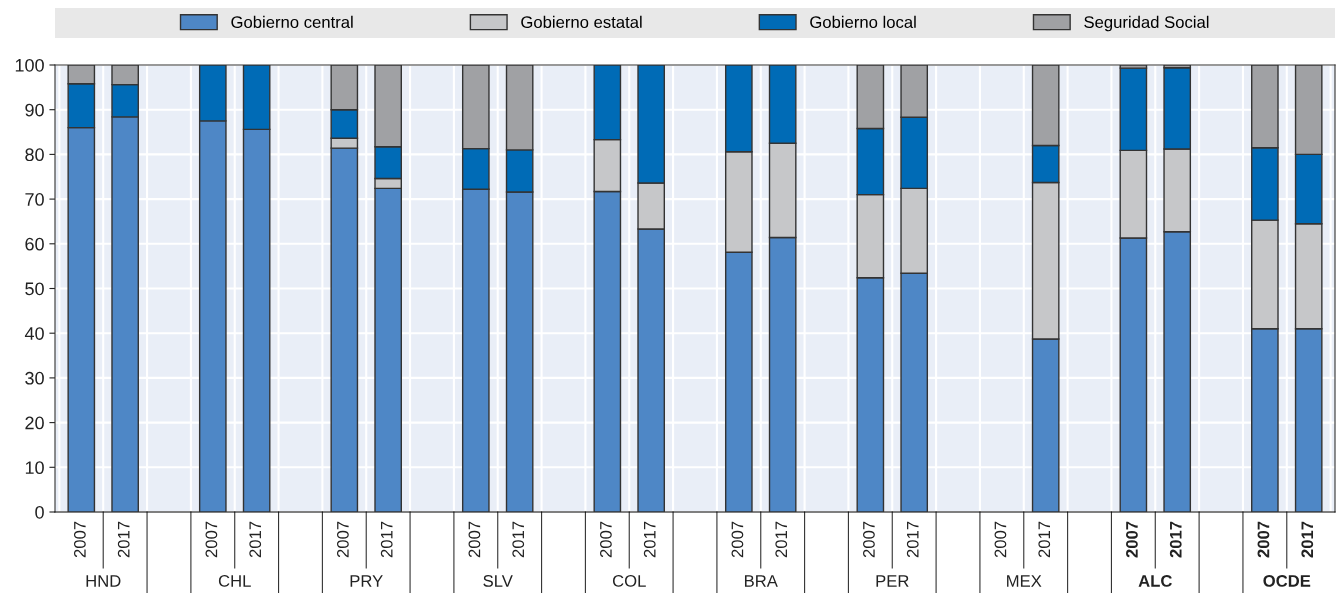  What do you see at coordinates (366, 581) in the screenshot?
I see `text: PRY` at bounding box center [366, 581].